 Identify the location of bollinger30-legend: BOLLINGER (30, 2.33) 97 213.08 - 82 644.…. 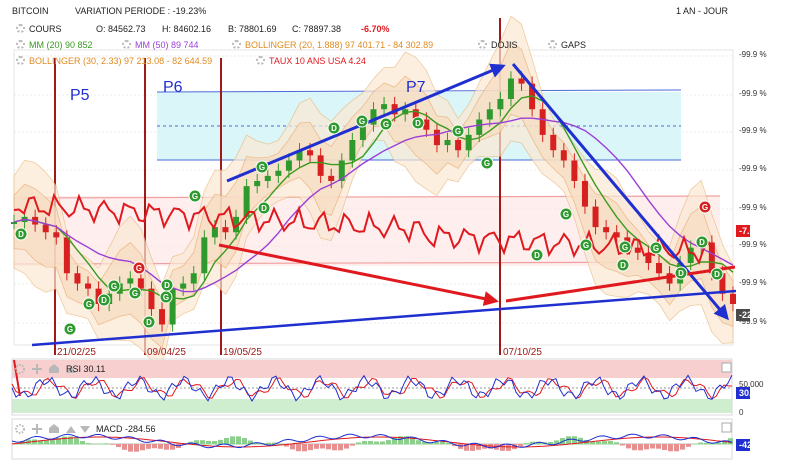
(114, 61).